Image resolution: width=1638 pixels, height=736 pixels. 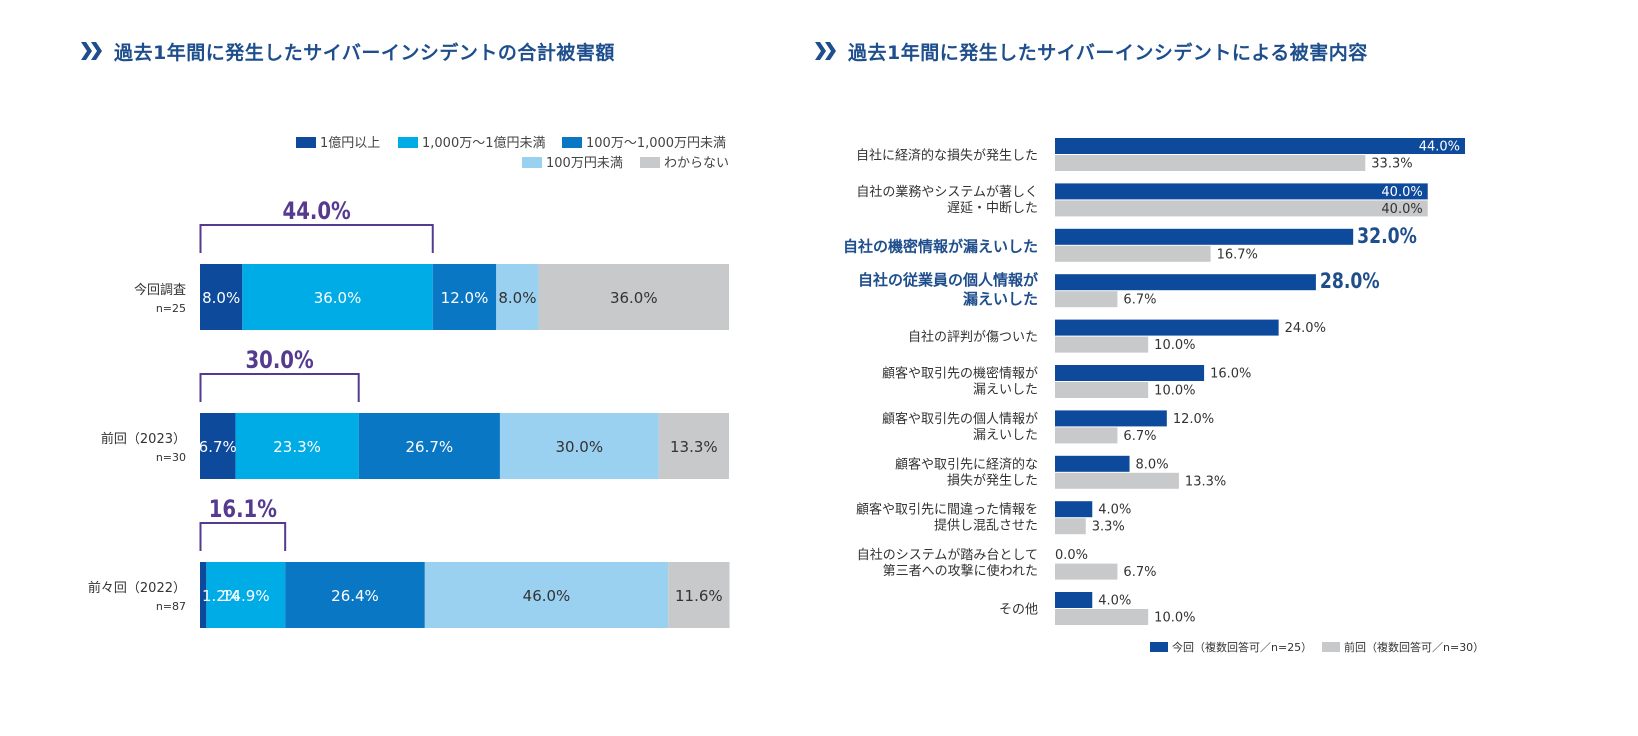 What do you see at coordinates (947, 192) in the screenshot?
I see `category-label-line1: 自社の業務やシステムが著しく` at bounding box center [947, 192].